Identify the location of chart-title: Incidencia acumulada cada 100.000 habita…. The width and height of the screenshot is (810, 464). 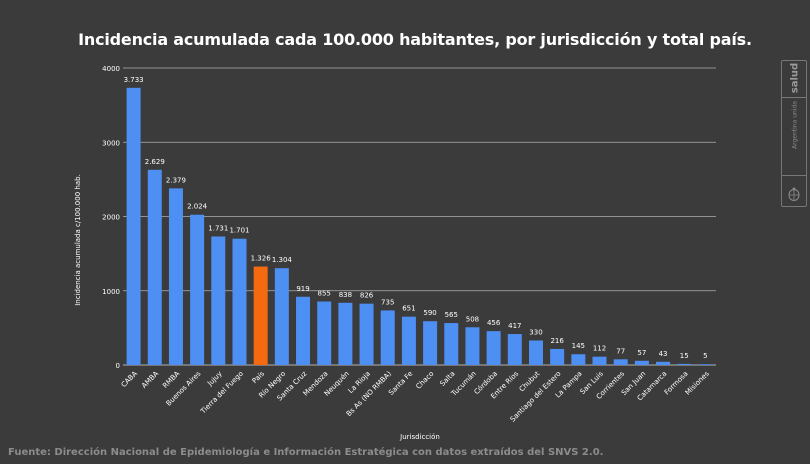
(415, 39).